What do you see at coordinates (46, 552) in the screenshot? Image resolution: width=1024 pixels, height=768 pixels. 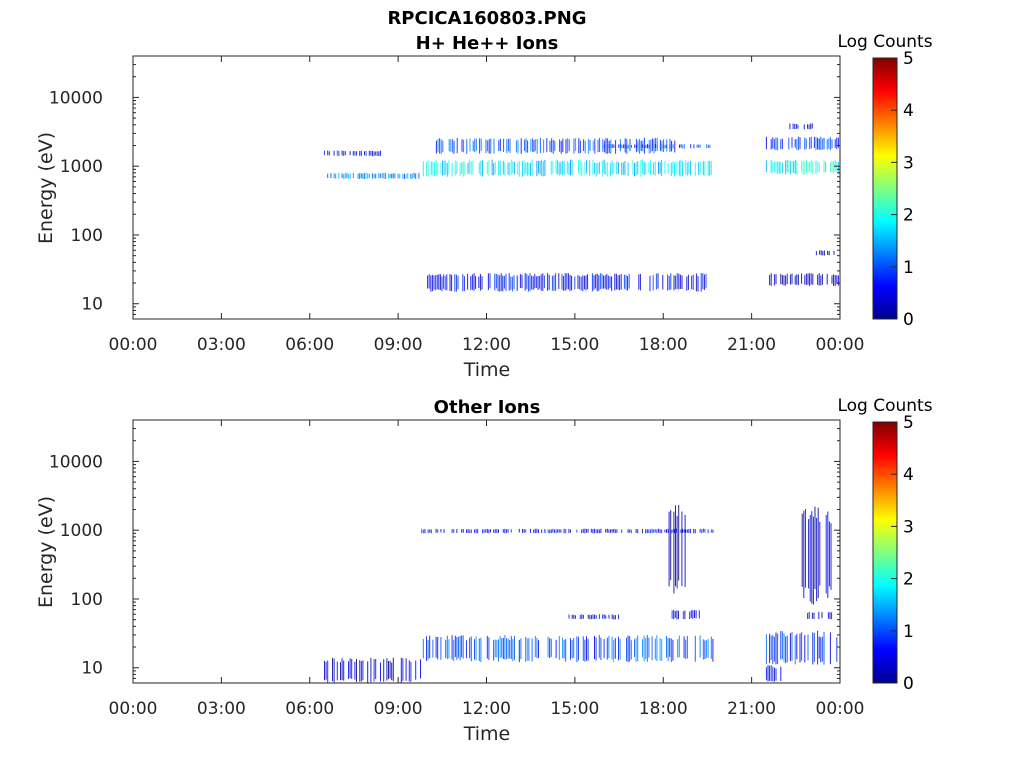 I see `panel-2-y-axis-label: Energy (eV)` at bounding box center [46, 552].